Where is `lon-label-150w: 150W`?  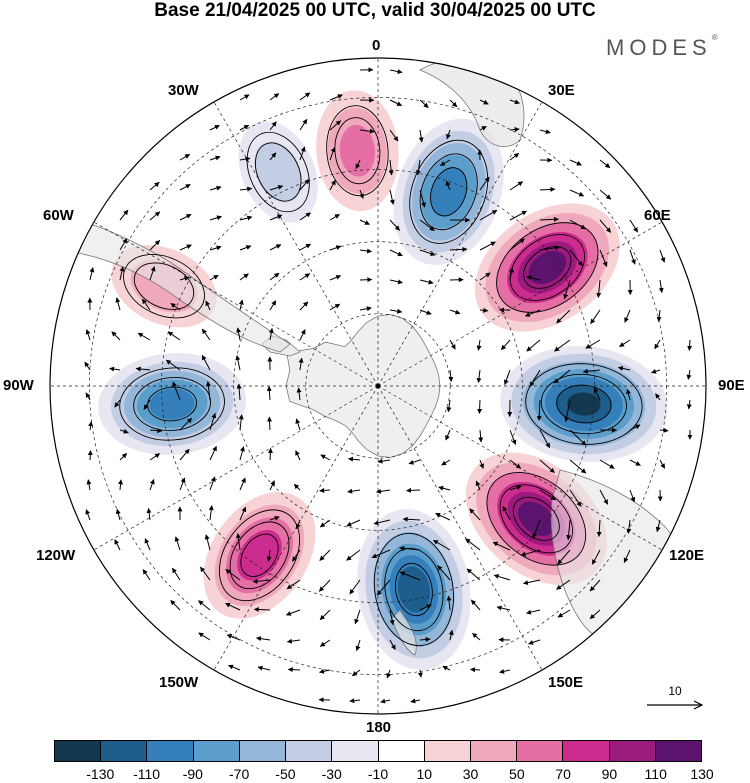
lon-label-150w: 150W is located at coordinates (179, 682).